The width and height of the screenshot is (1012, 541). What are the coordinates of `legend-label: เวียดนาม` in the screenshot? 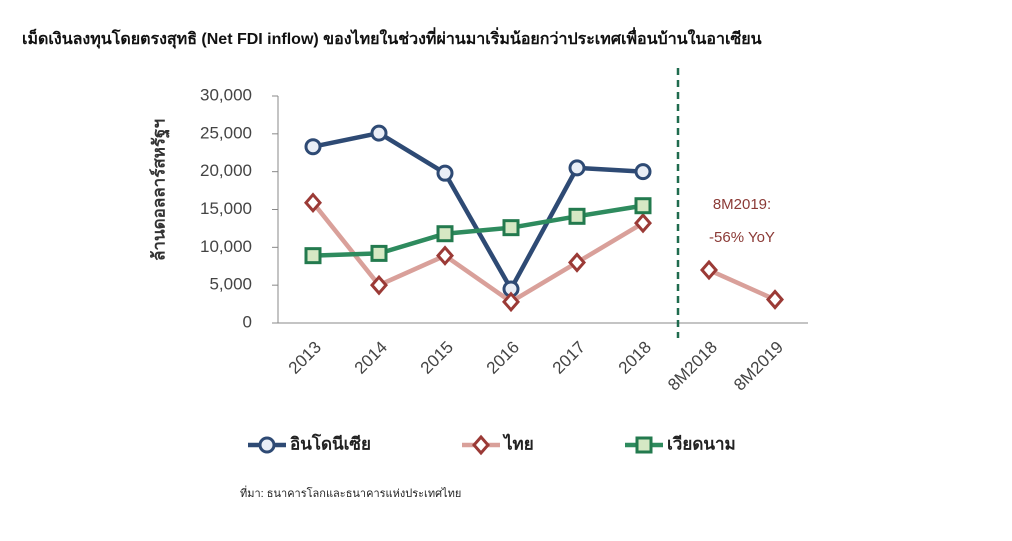 It's located at (701, 443).